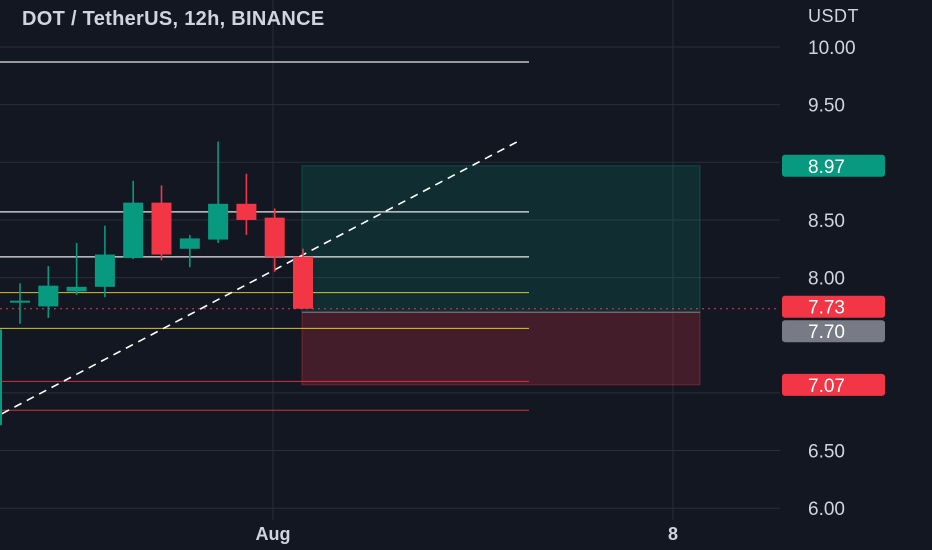 The height and width of the screenshot is (550, 932). I want to click on y-axis-tick-label: 10.00, so click(832, 48).